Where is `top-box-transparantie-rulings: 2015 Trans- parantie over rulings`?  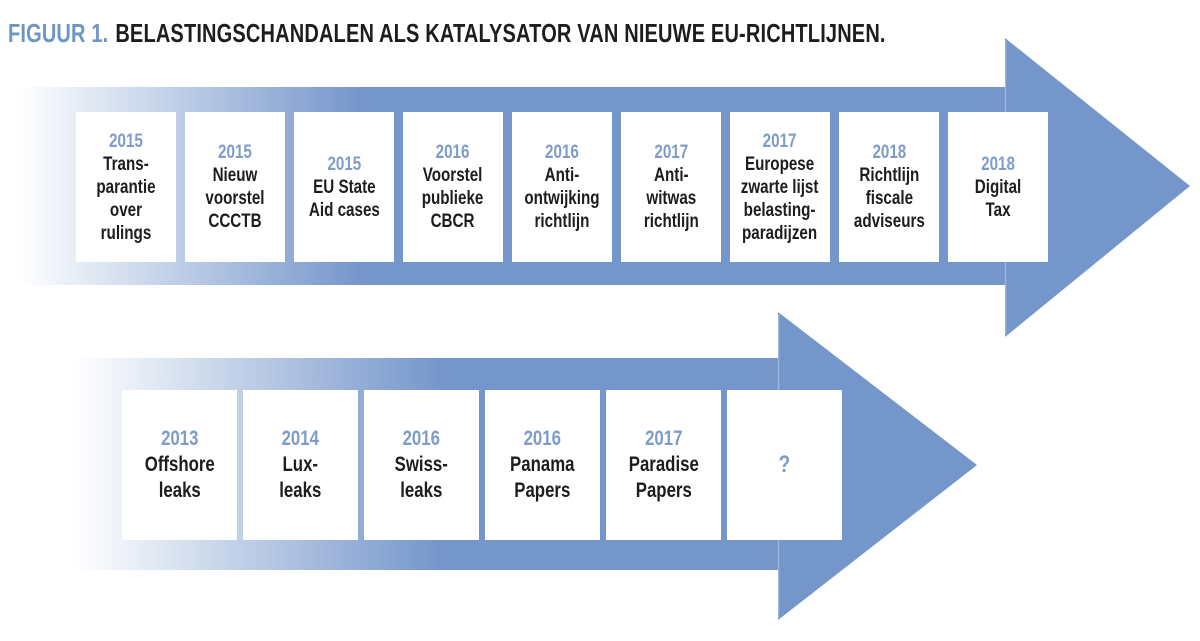
top-box-transparantie-rulings: 2015 Trans- parantie over rulings is located at coordinates (126, 187).